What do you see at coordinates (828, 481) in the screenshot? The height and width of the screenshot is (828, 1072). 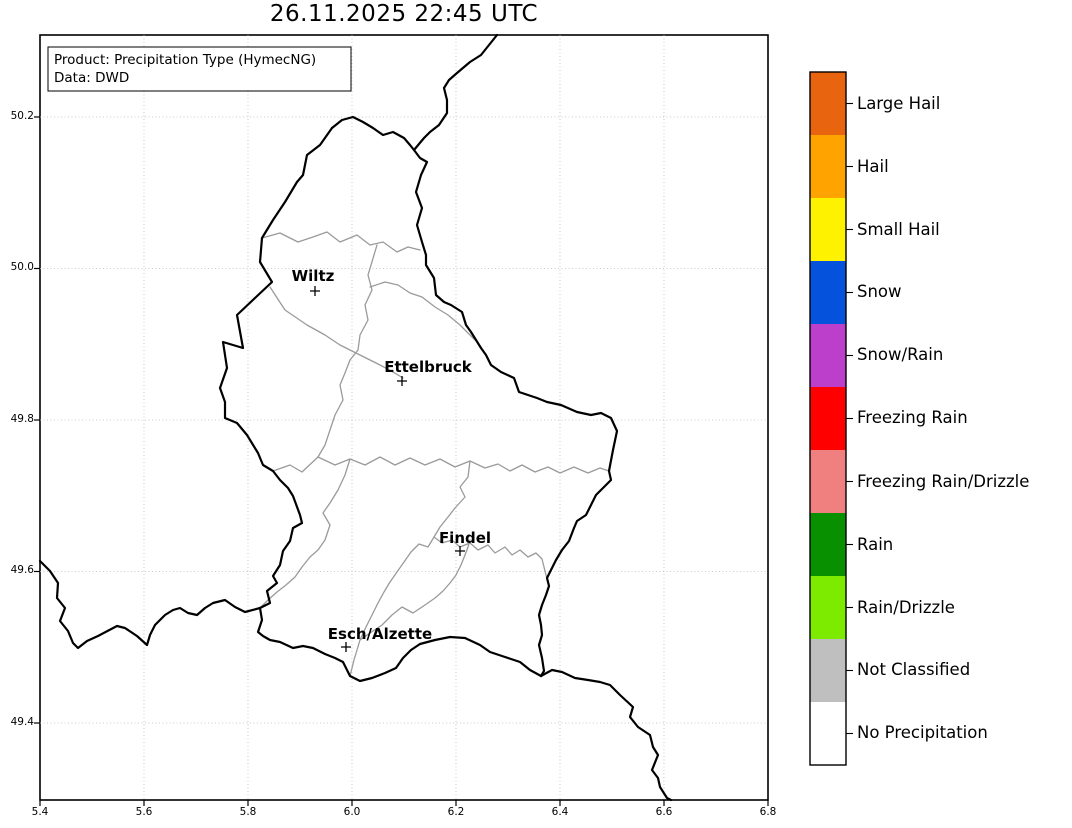 I see `legend-swatch-freezing-rain-drizzle` at bounding box center [828, 481].